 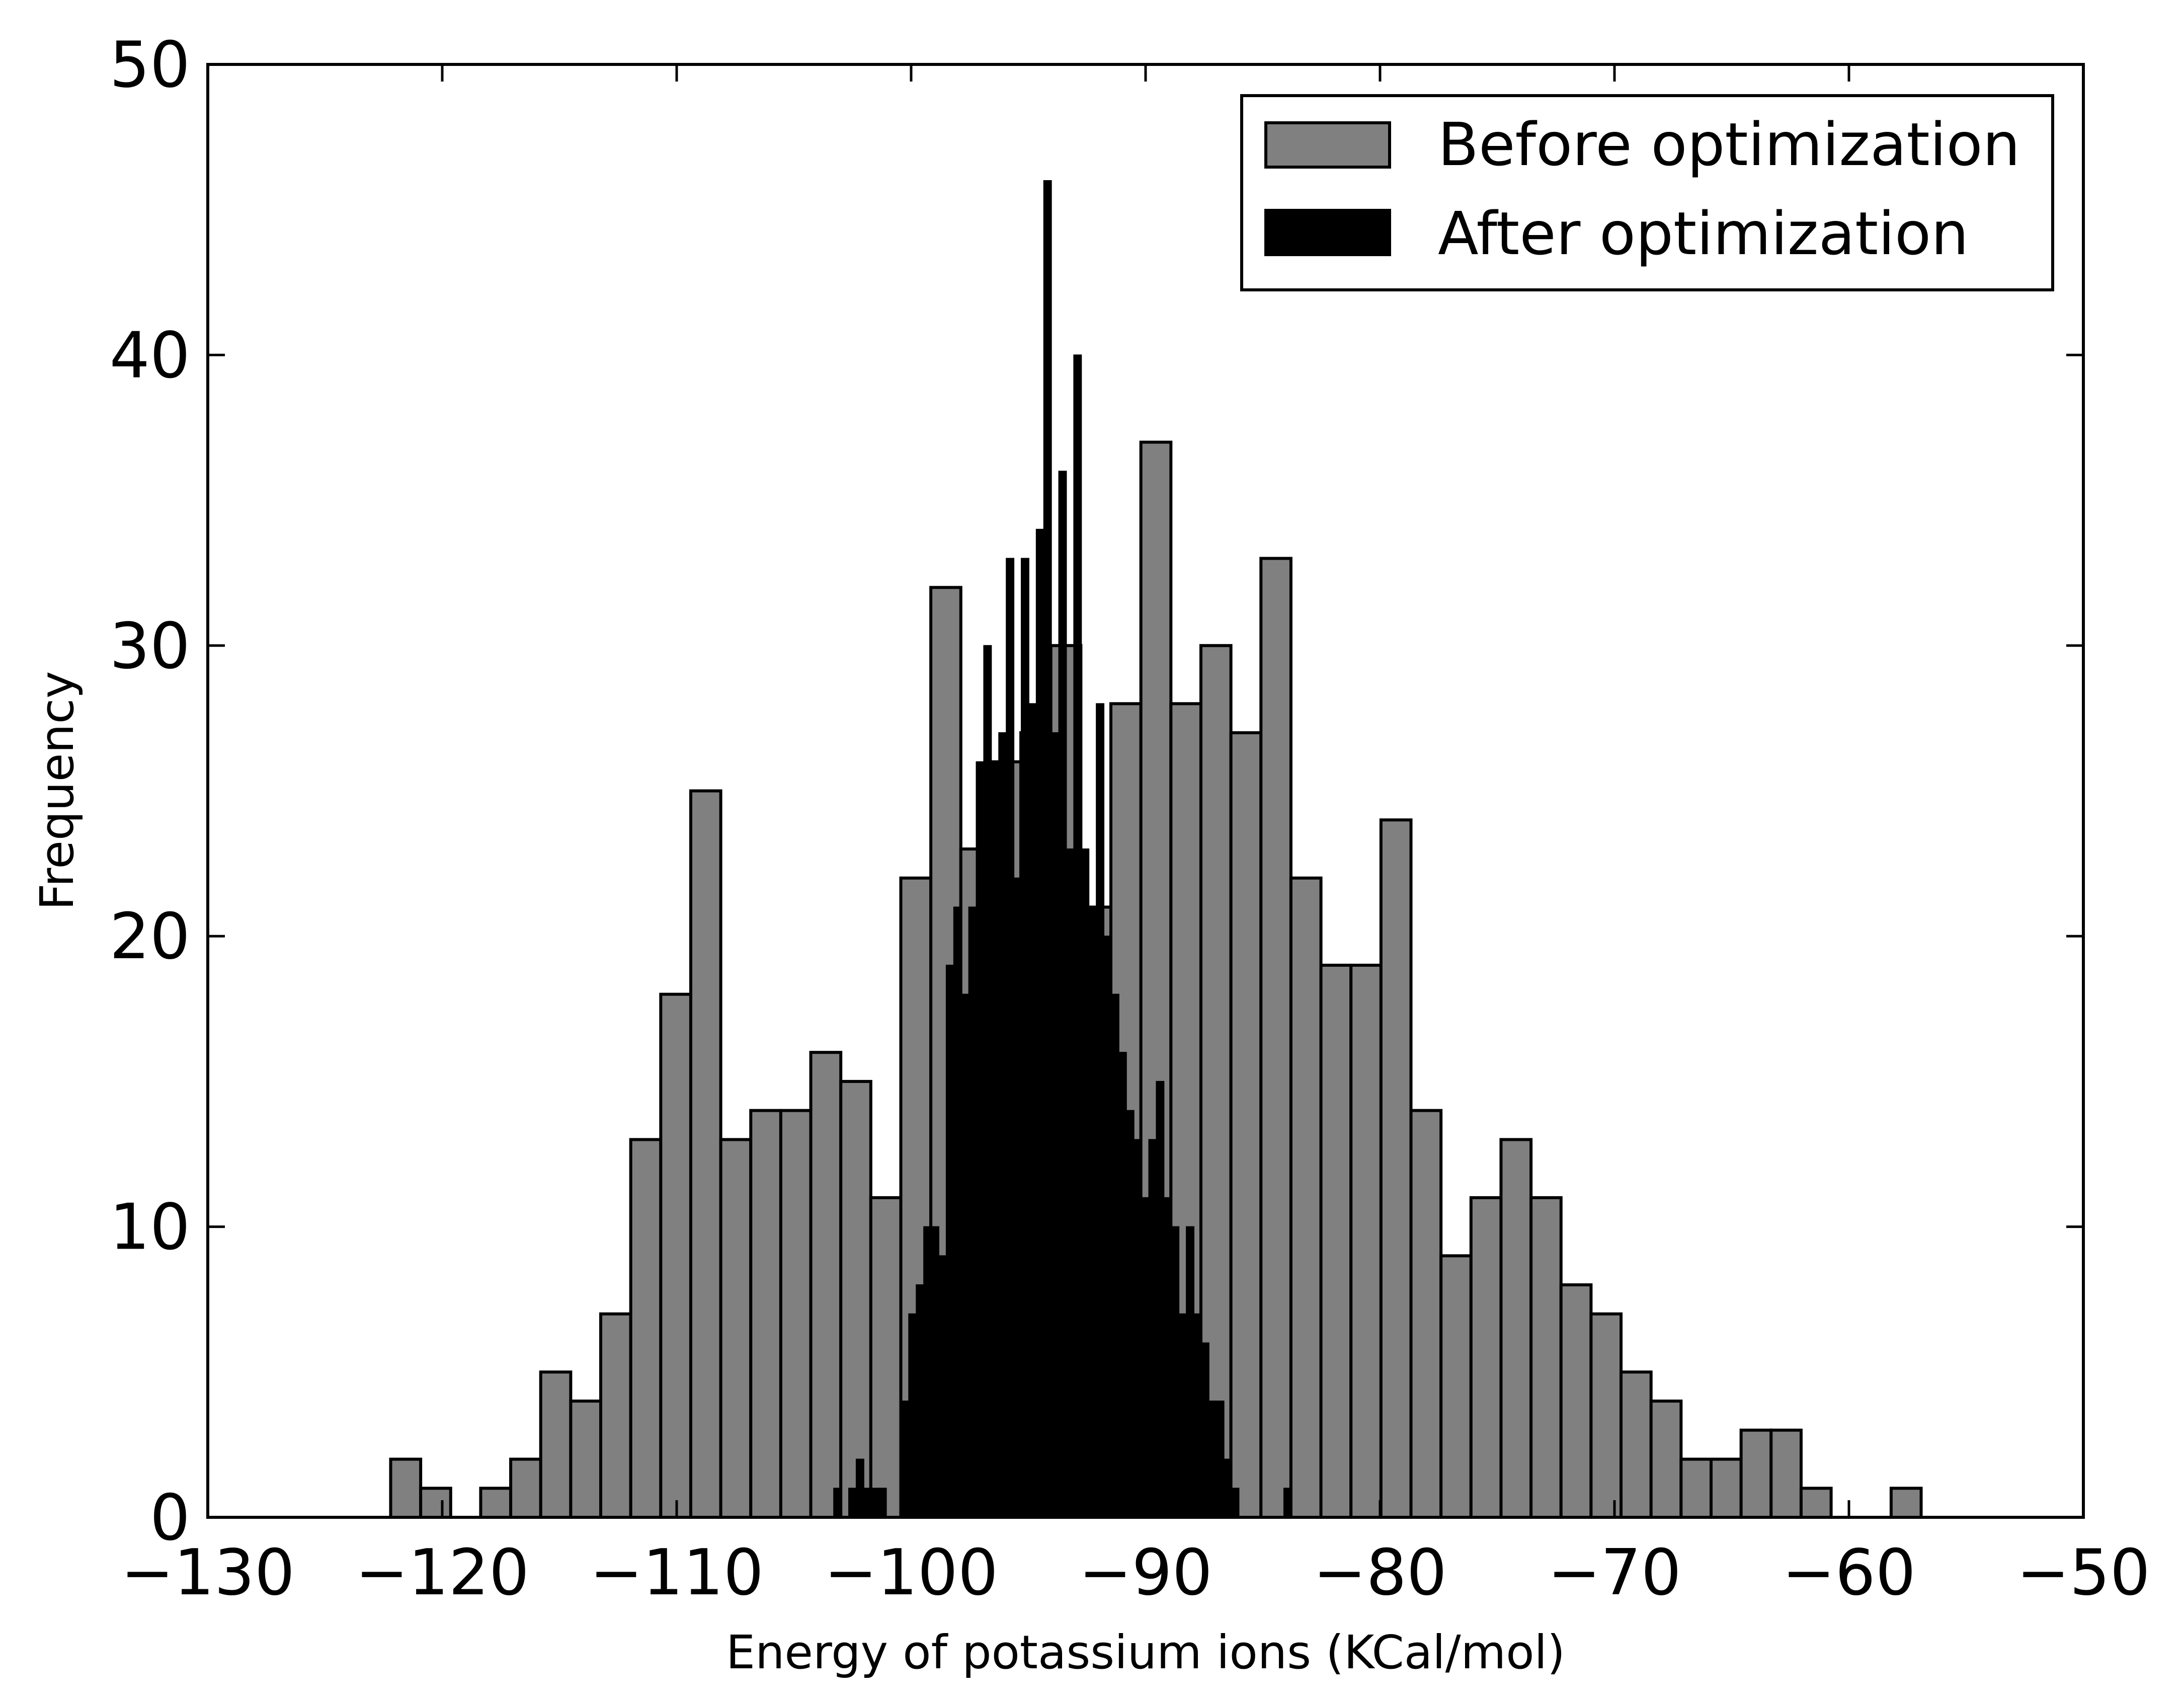 I want to click on x-axis-title: Energy of potassium ions (KCal/mol), so click(x=1145, y=1652).